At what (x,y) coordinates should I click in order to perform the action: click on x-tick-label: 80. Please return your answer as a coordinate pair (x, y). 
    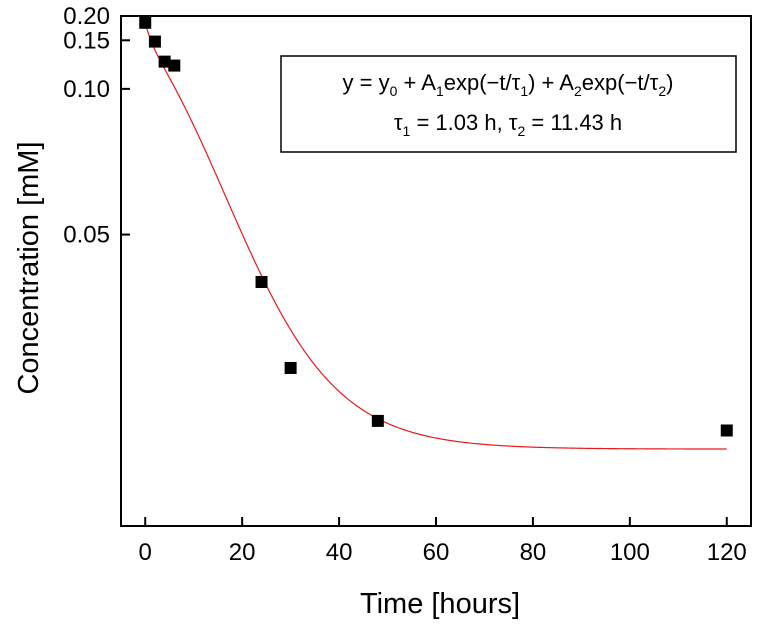
    Looking at the image, I should click on (533, 552).